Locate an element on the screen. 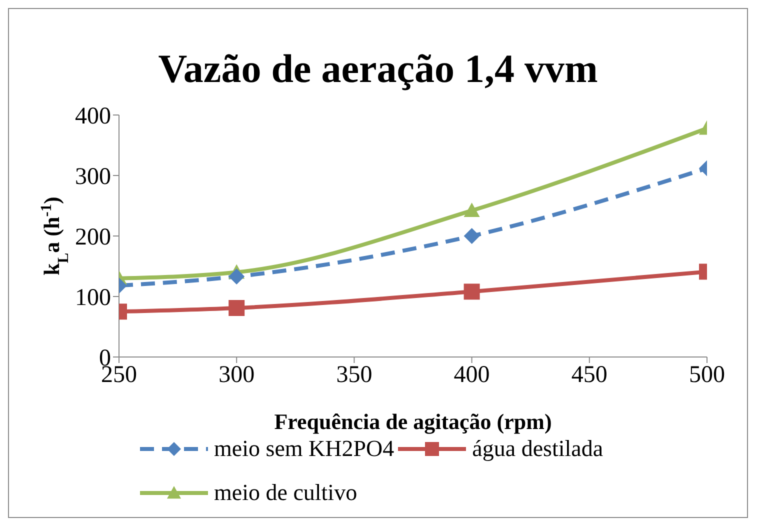  x-tick-label: 450 is located at coordinates (589, 375).